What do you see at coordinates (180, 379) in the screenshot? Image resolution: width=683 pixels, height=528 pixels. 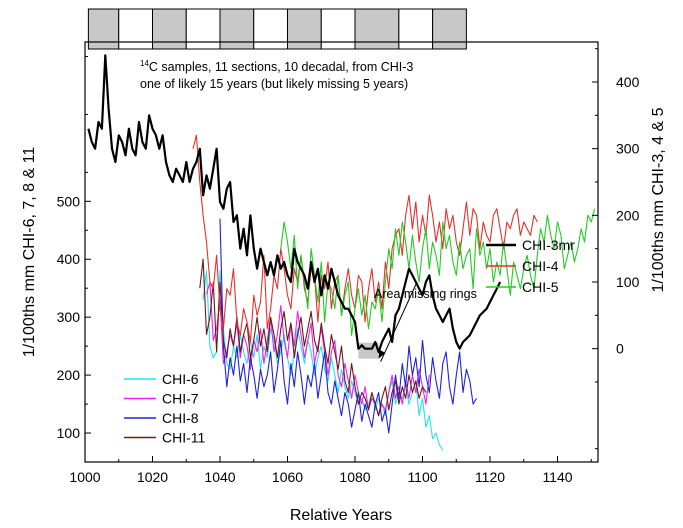 I see `legend-label-chi-6: CHI-6` at bounding box center [180, 379].